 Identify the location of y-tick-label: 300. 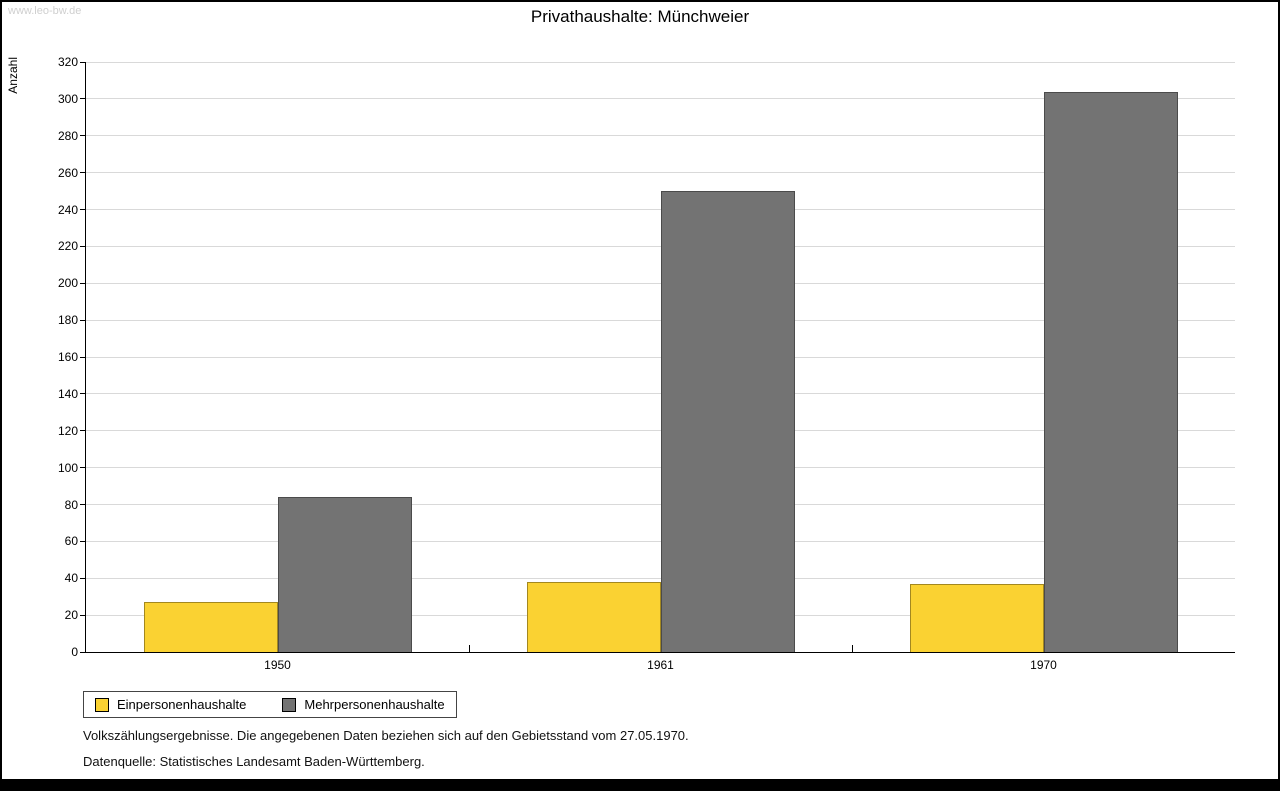
(67, 98).